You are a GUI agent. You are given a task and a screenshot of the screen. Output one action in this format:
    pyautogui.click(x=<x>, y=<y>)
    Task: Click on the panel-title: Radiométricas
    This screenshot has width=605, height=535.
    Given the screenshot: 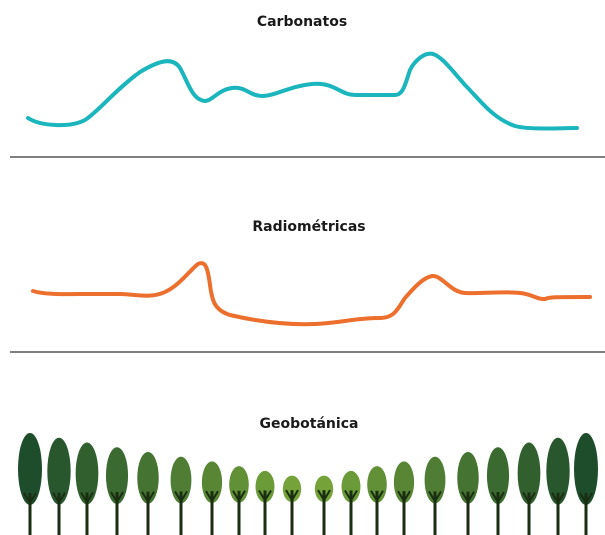 What is the action you would take?
    pyautogui.click(x=308, y=227)
    